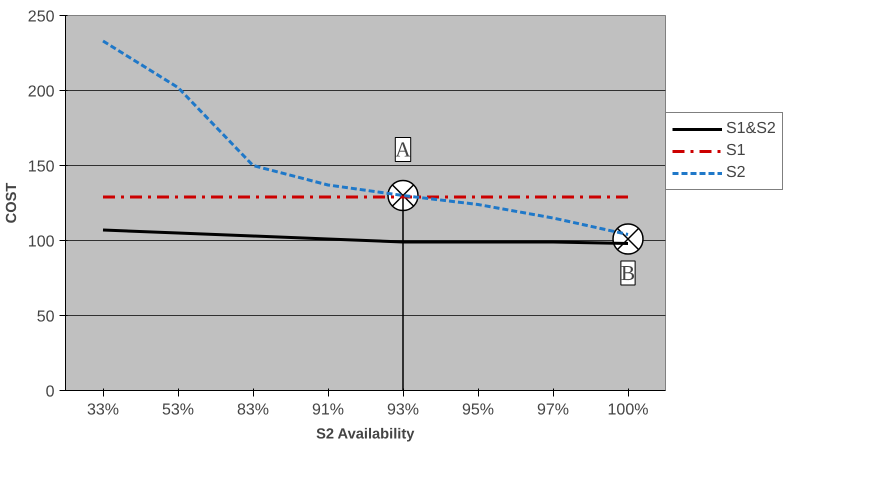 This screenshot has height=494, width=873. Describe the element at coordinates (41, 92) in the screenshot. I see `y-tick-label: 200` at that location.